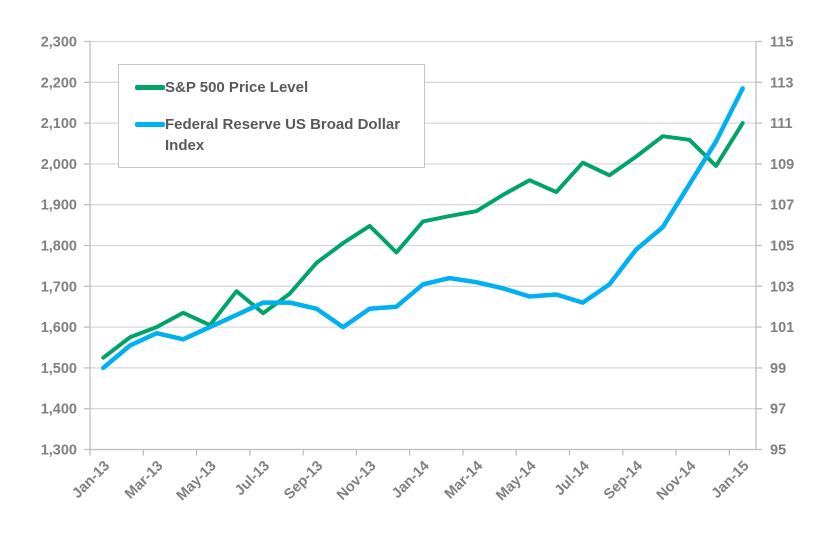  I want to click on sp500-line-swatch, so click(150, 87).